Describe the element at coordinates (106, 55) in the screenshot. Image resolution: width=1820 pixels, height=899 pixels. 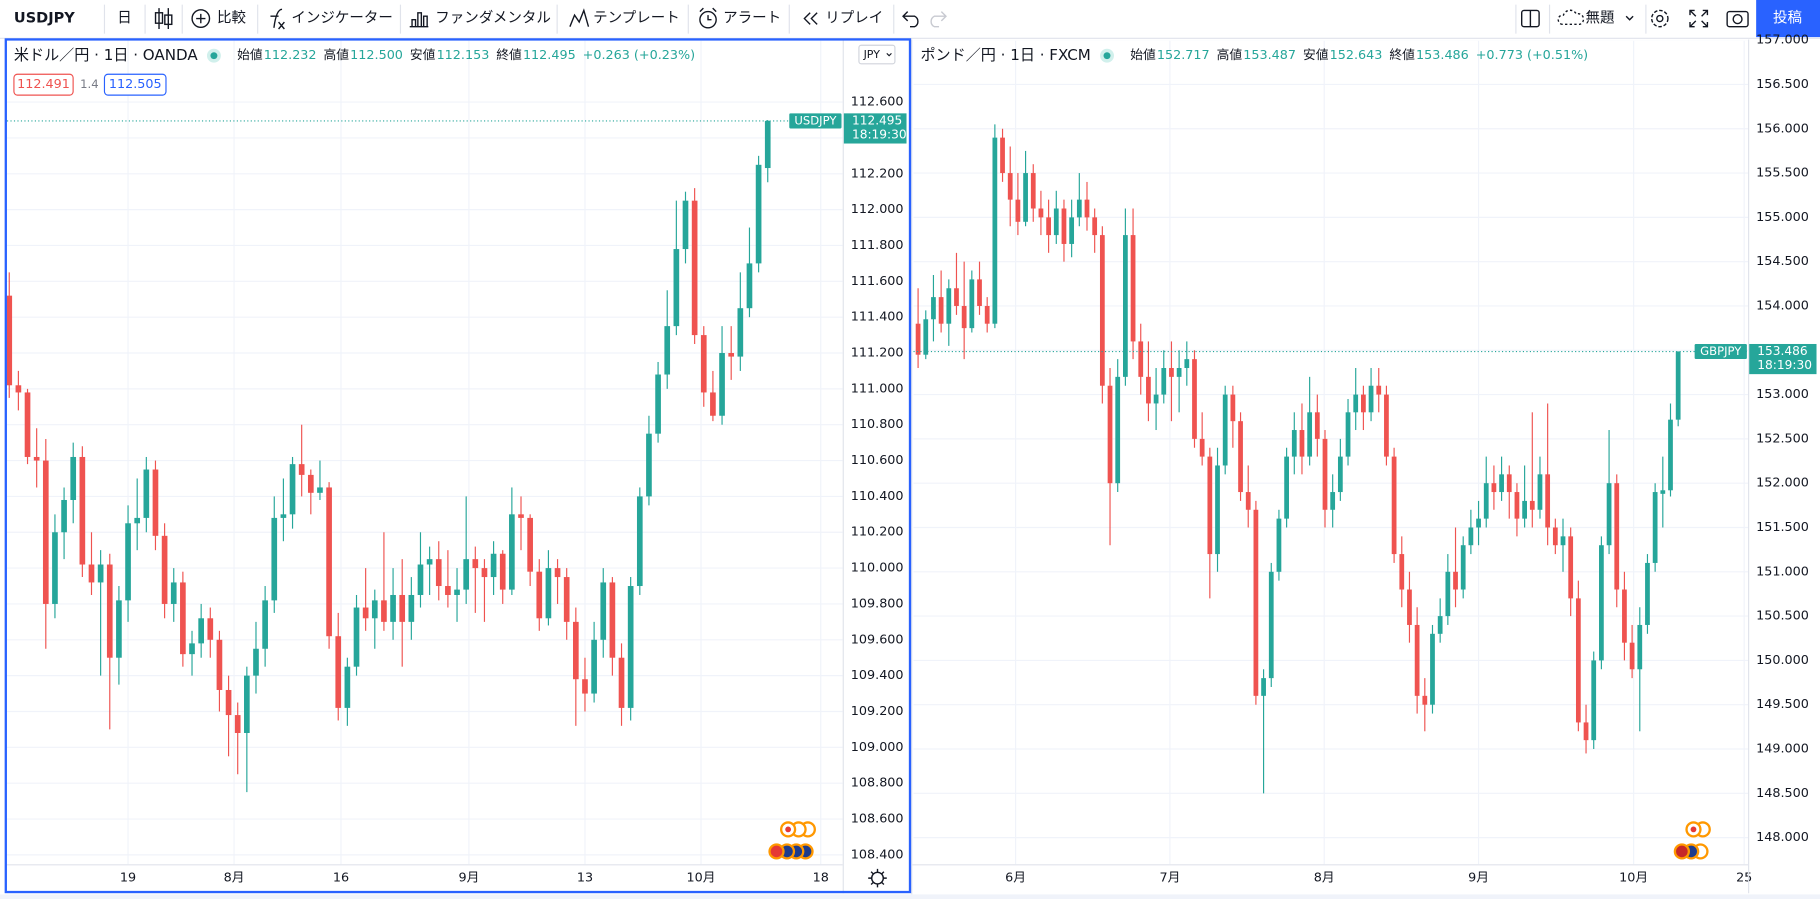
I see `chart-title: 米ドル／円 · 1日 · OANDA` at that location.